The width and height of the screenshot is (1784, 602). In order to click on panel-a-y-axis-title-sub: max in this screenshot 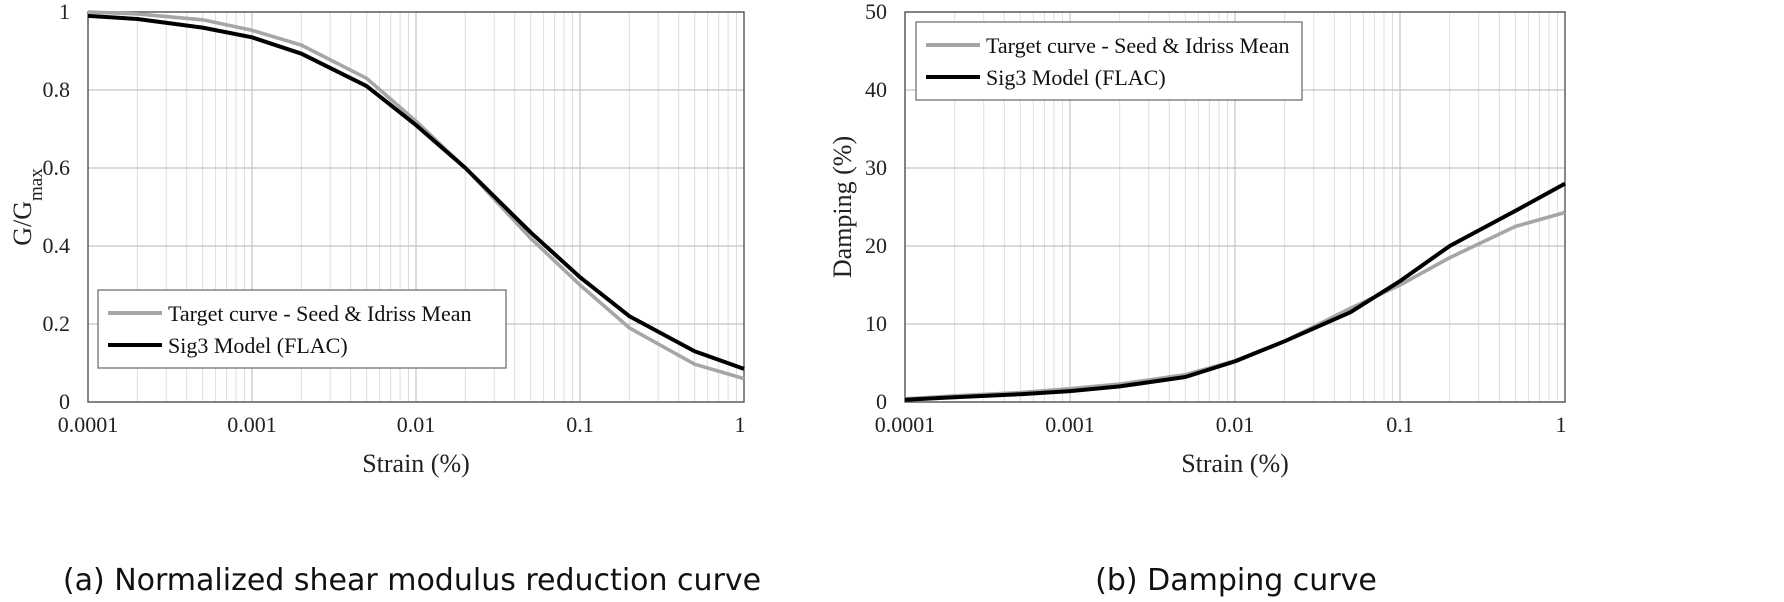, I will do `click(36, 184)`.